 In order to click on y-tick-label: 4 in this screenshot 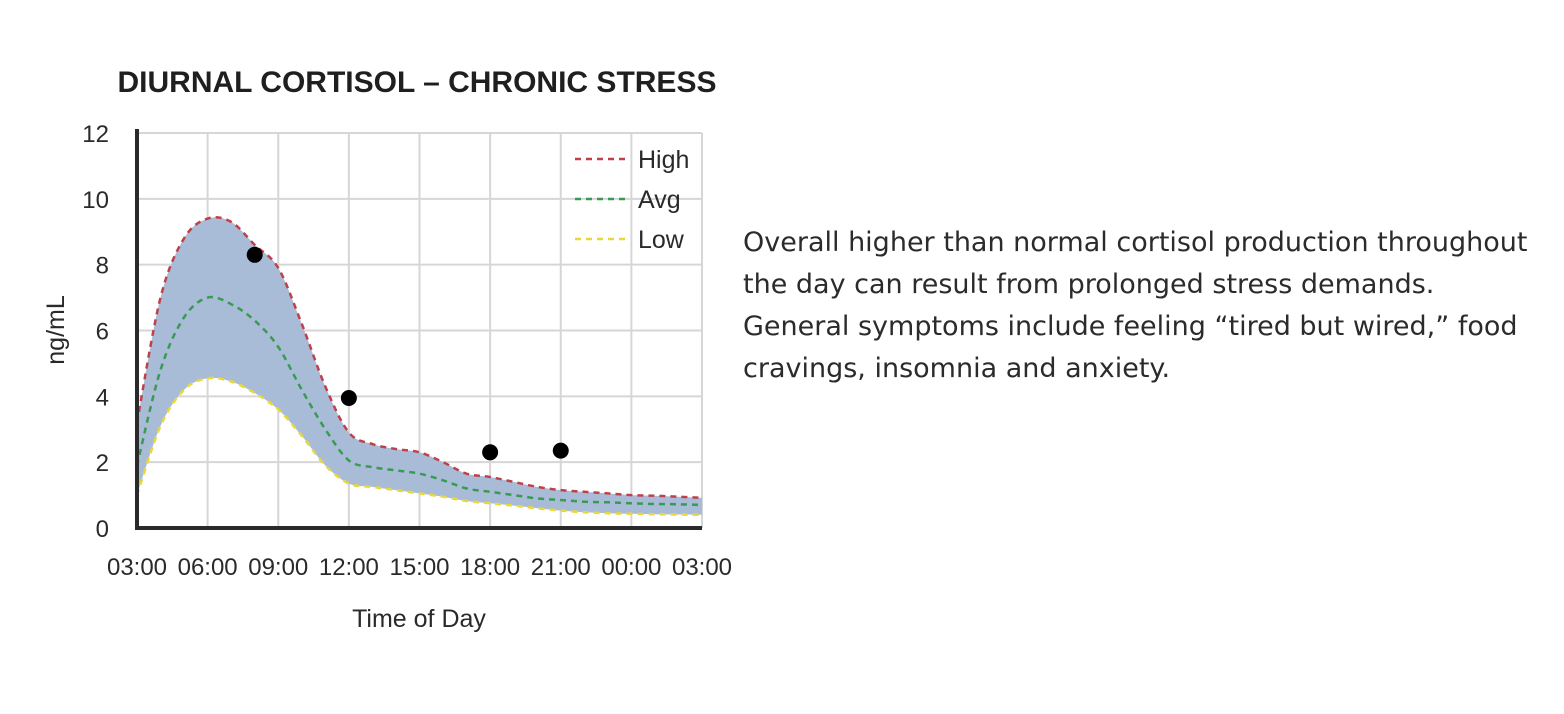, I will do `click(102, 397)`.